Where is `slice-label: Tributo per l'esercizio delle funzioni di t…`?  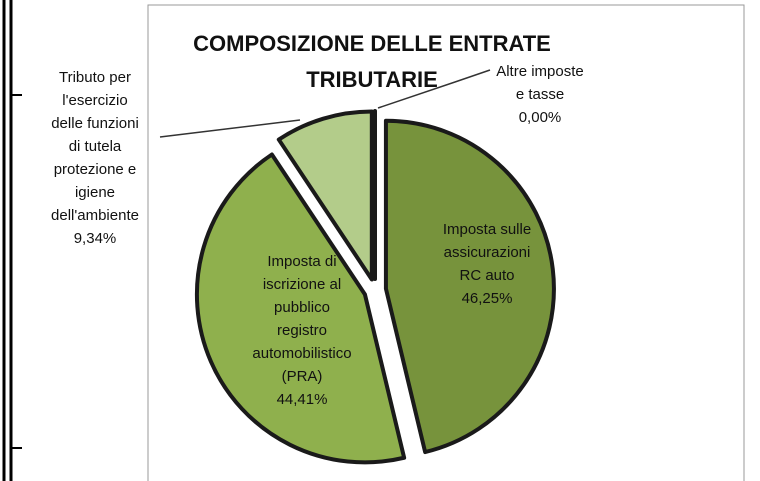
slice-label: Tributo per l'esercizio delle funzioni di t… is located at coordinates (95, 146).